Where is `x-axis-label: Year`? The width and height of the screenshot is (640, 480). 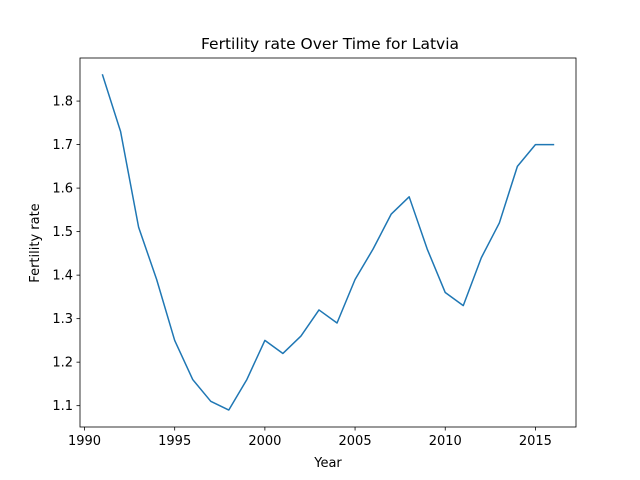 x-axis-label: Year is located at coordinates (327, 463).